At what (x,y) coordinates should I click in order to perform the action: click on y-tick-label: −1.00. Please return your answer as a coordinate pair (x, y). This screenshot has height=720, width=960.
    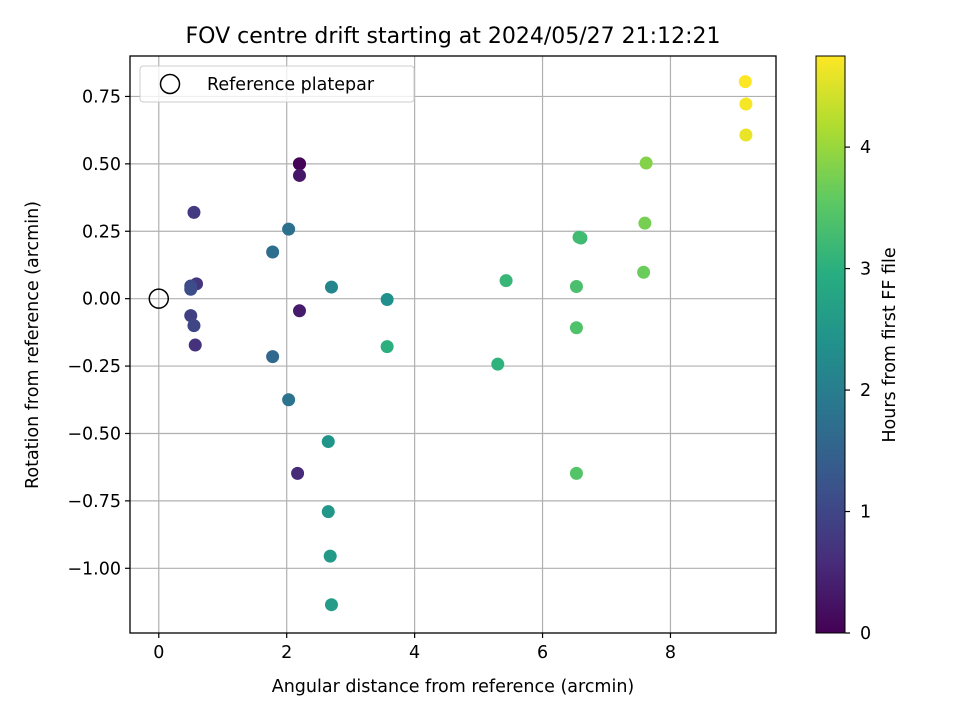
    Looking at the image, I should click on (94, 569).